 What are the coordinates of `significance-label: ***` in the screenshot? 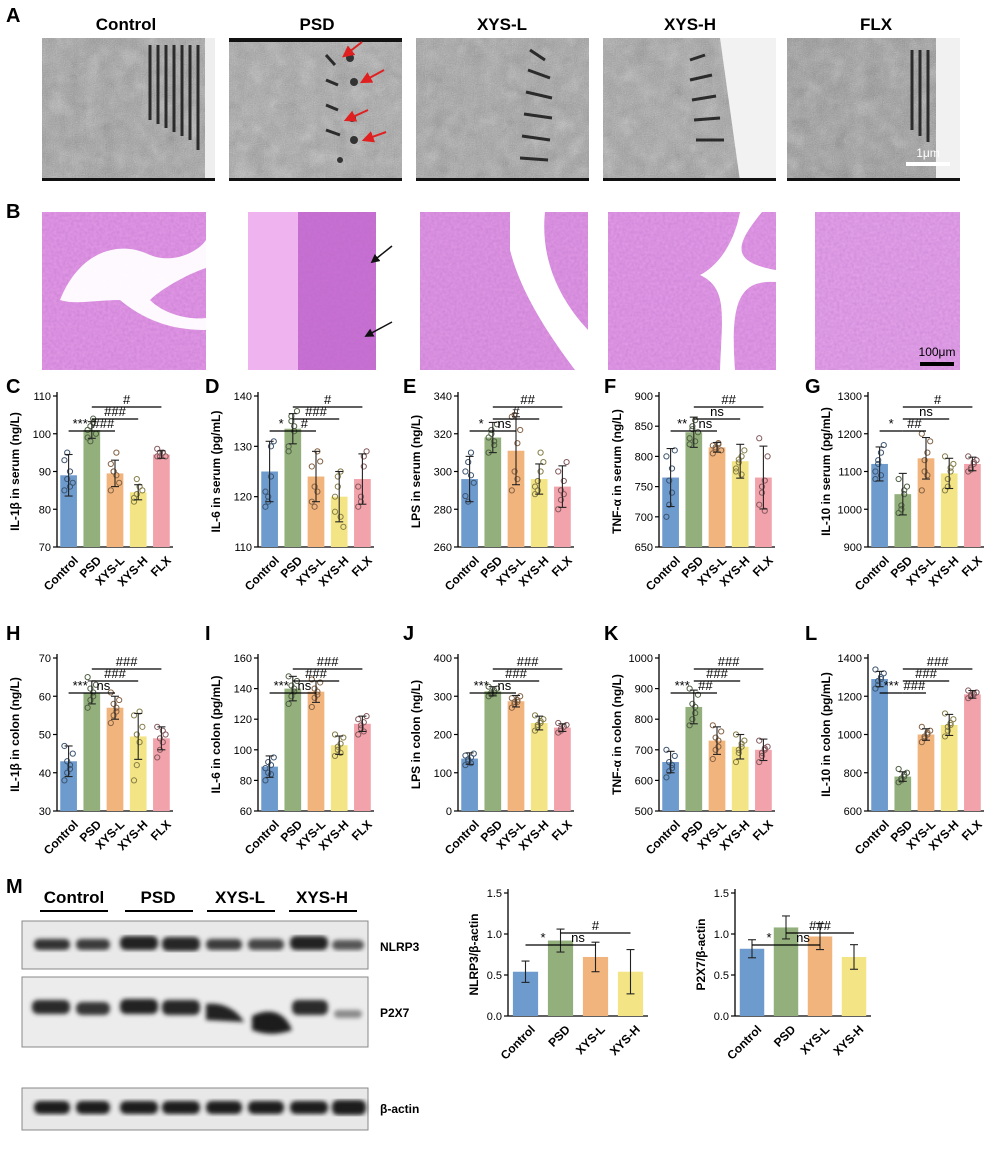 It's located at (481, 685).